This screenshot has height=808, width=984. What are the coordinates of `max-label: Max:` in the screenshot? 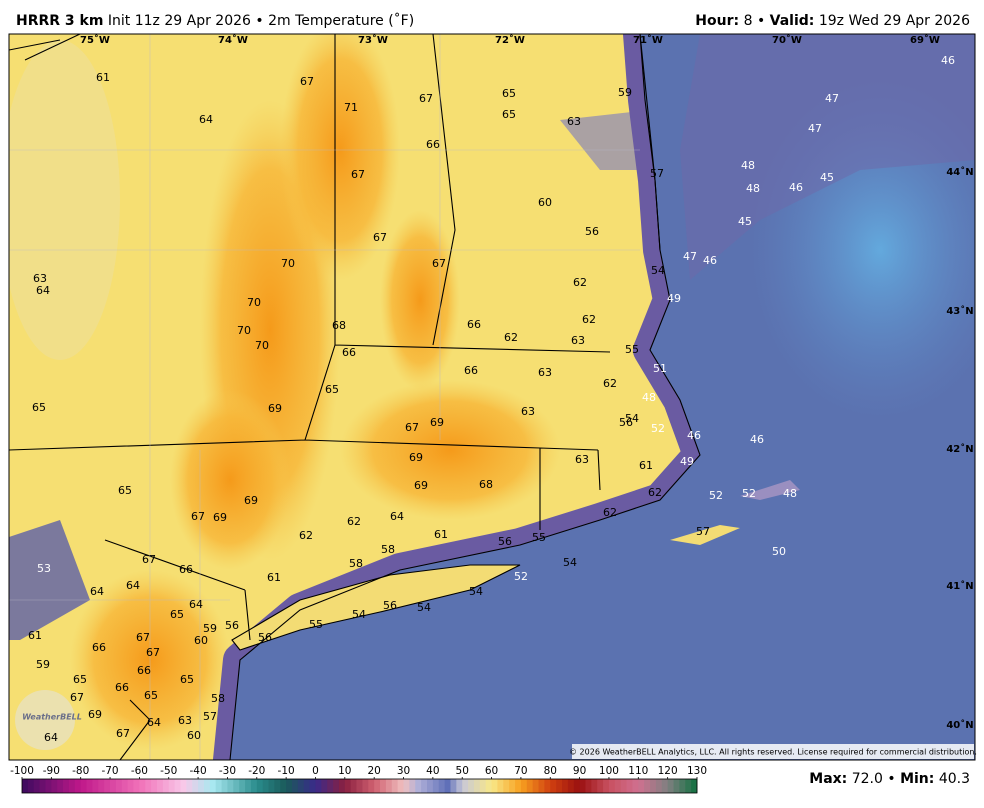 It's located at (828, 779).